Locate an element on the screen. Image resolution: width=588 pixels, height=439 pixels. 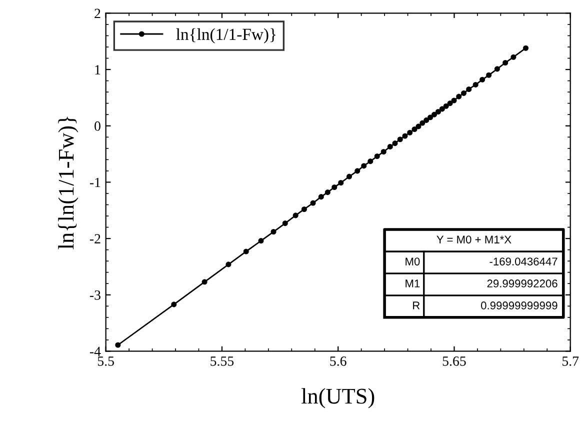
x-axis-title: ln(UTS) is located at coordinates (338, 398).